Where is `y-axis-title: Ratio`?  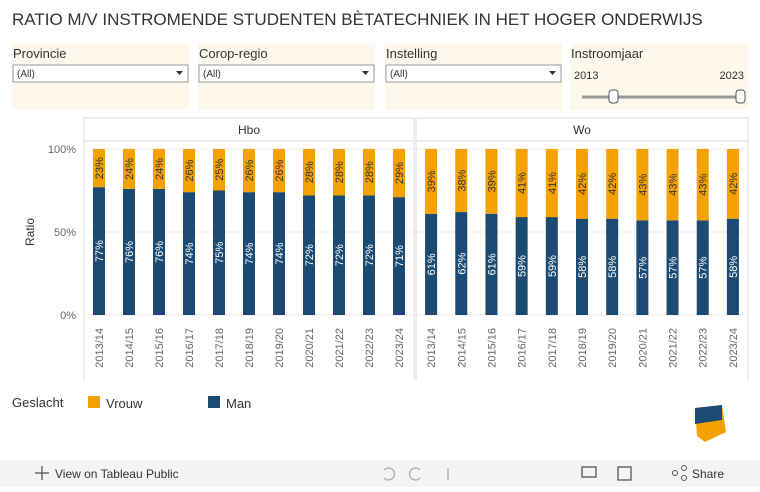
y-axis-title: Ratio is located at coordinates (30, 232).